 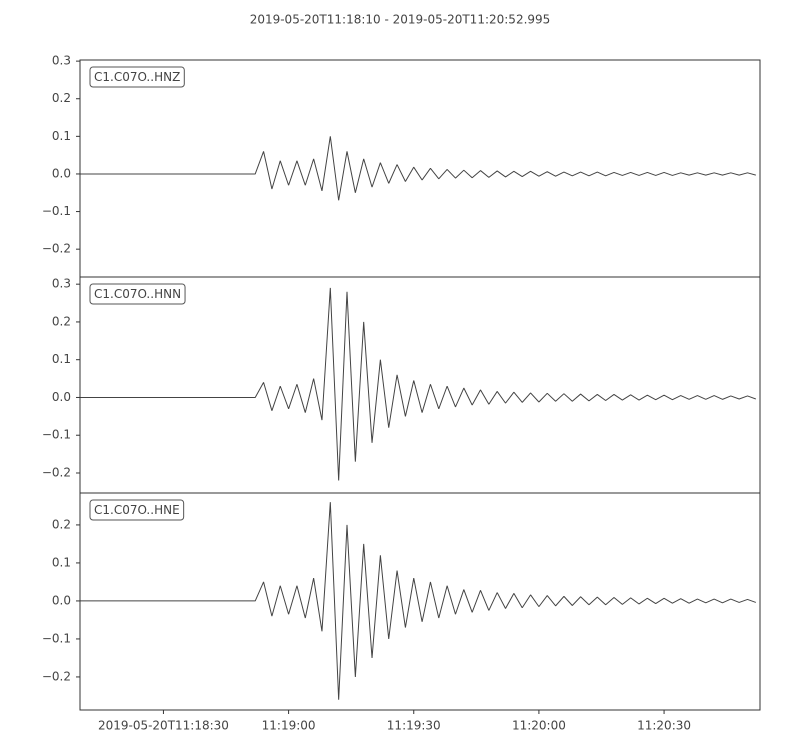 What do you see at coordinates (414, 726) in the screenshot?
I see `x-tick-label: 11:19:30` at bounding box center [414, 726].